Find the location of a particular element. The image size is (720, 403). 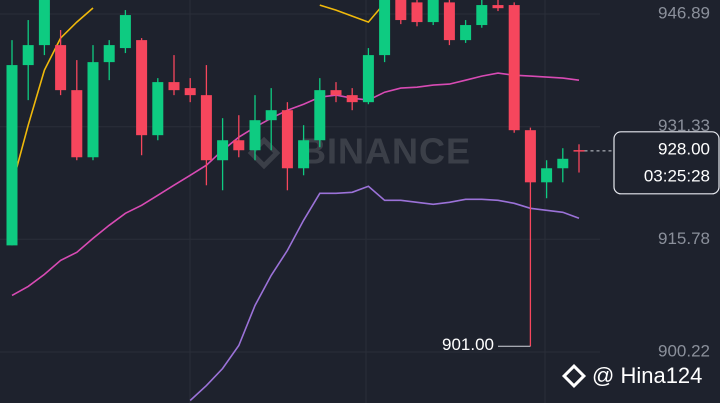

y-tick-label: 946.89 is located at coordinates (684, 13).